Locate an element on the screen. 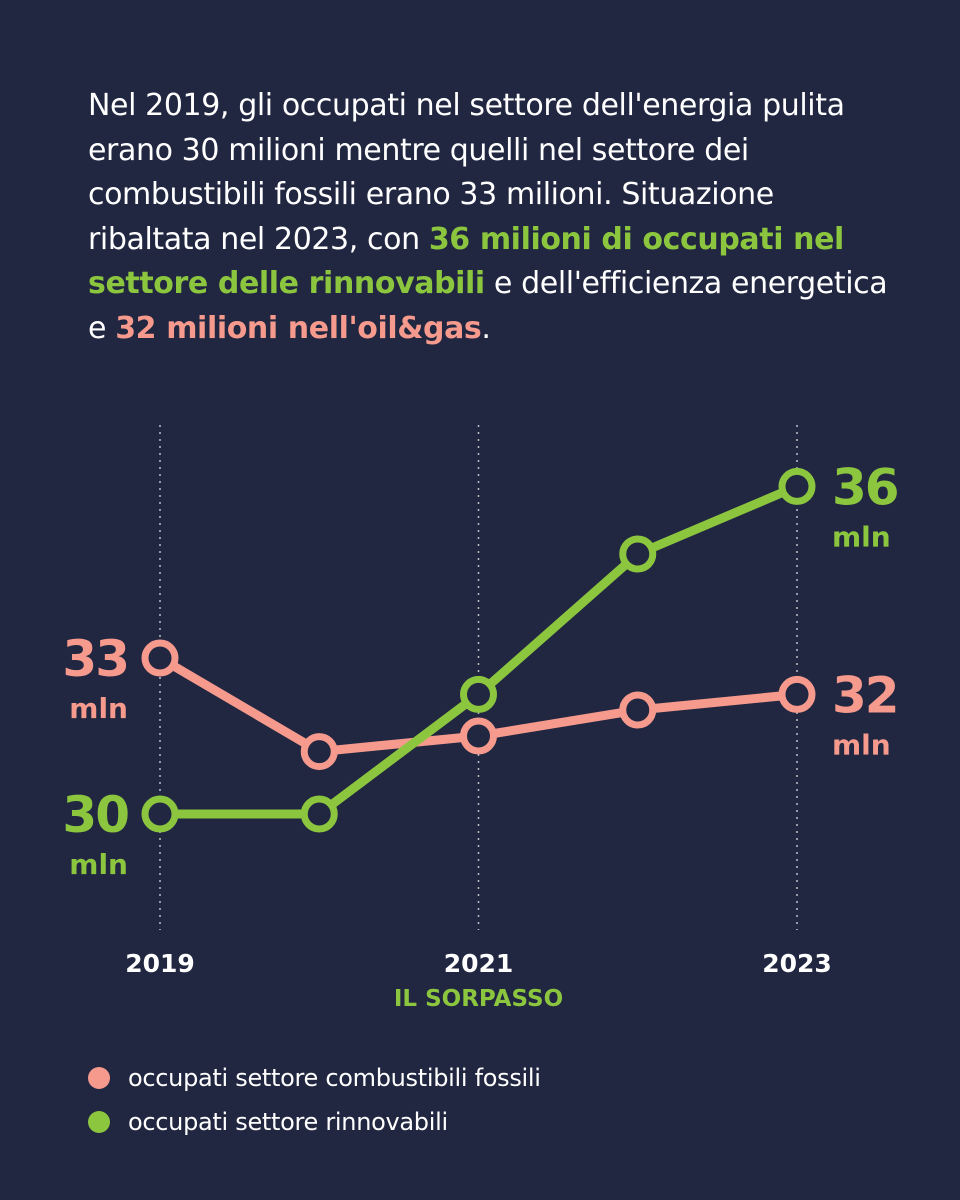 Image resolution: width=960 pixels, height=1200 pixels. legend-item-renewable: occupati settore rinnovabili is located at coordinates (314, 1122).